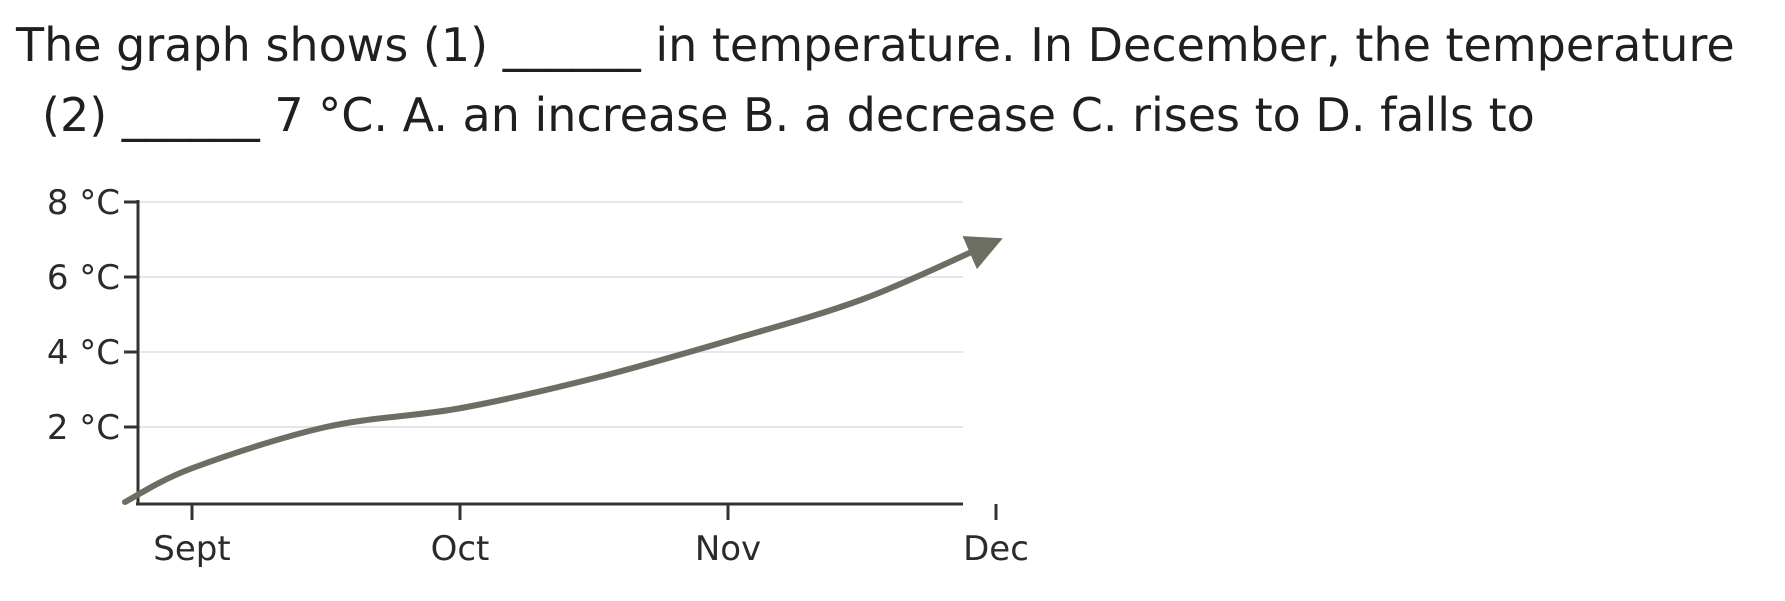  What do you see at coordinates (83, 278) in the screenshot?
I see `y-tick-label: 6 °C` at bounding box center [83, 278].